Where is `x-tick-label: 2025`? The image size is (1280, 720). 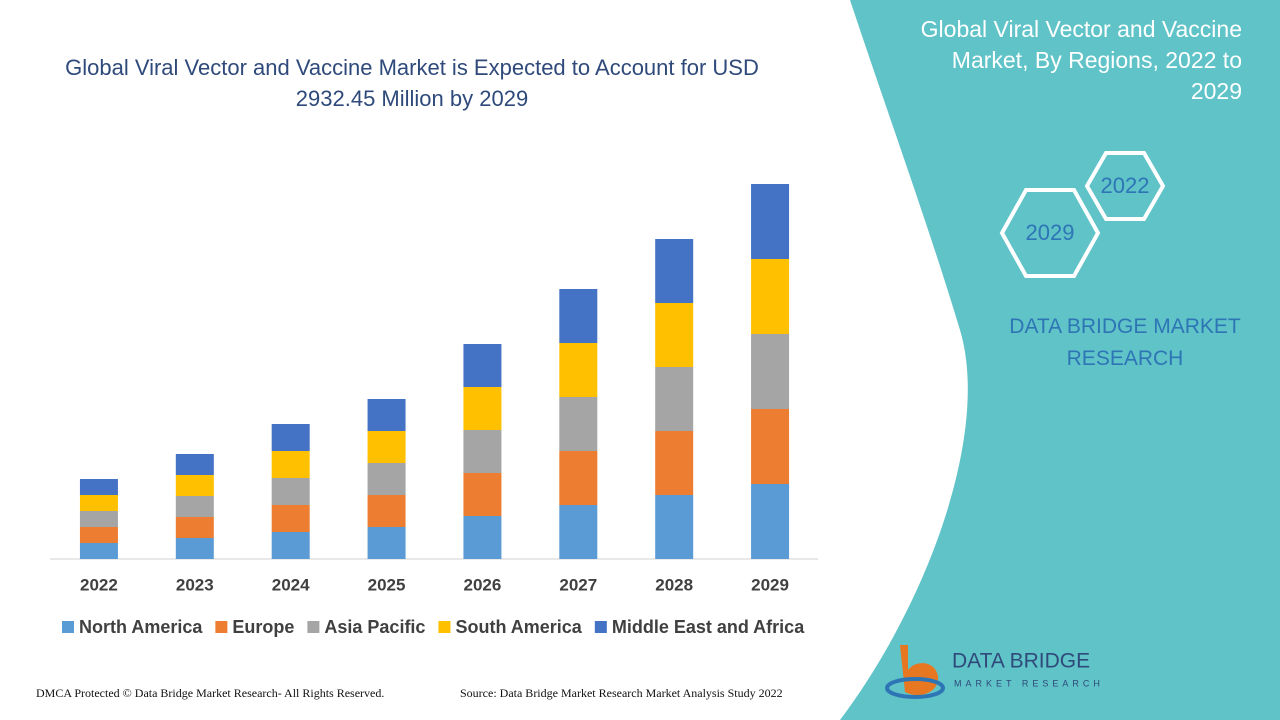
x-tick-label: 2025 is located at coordinates (387, 584).